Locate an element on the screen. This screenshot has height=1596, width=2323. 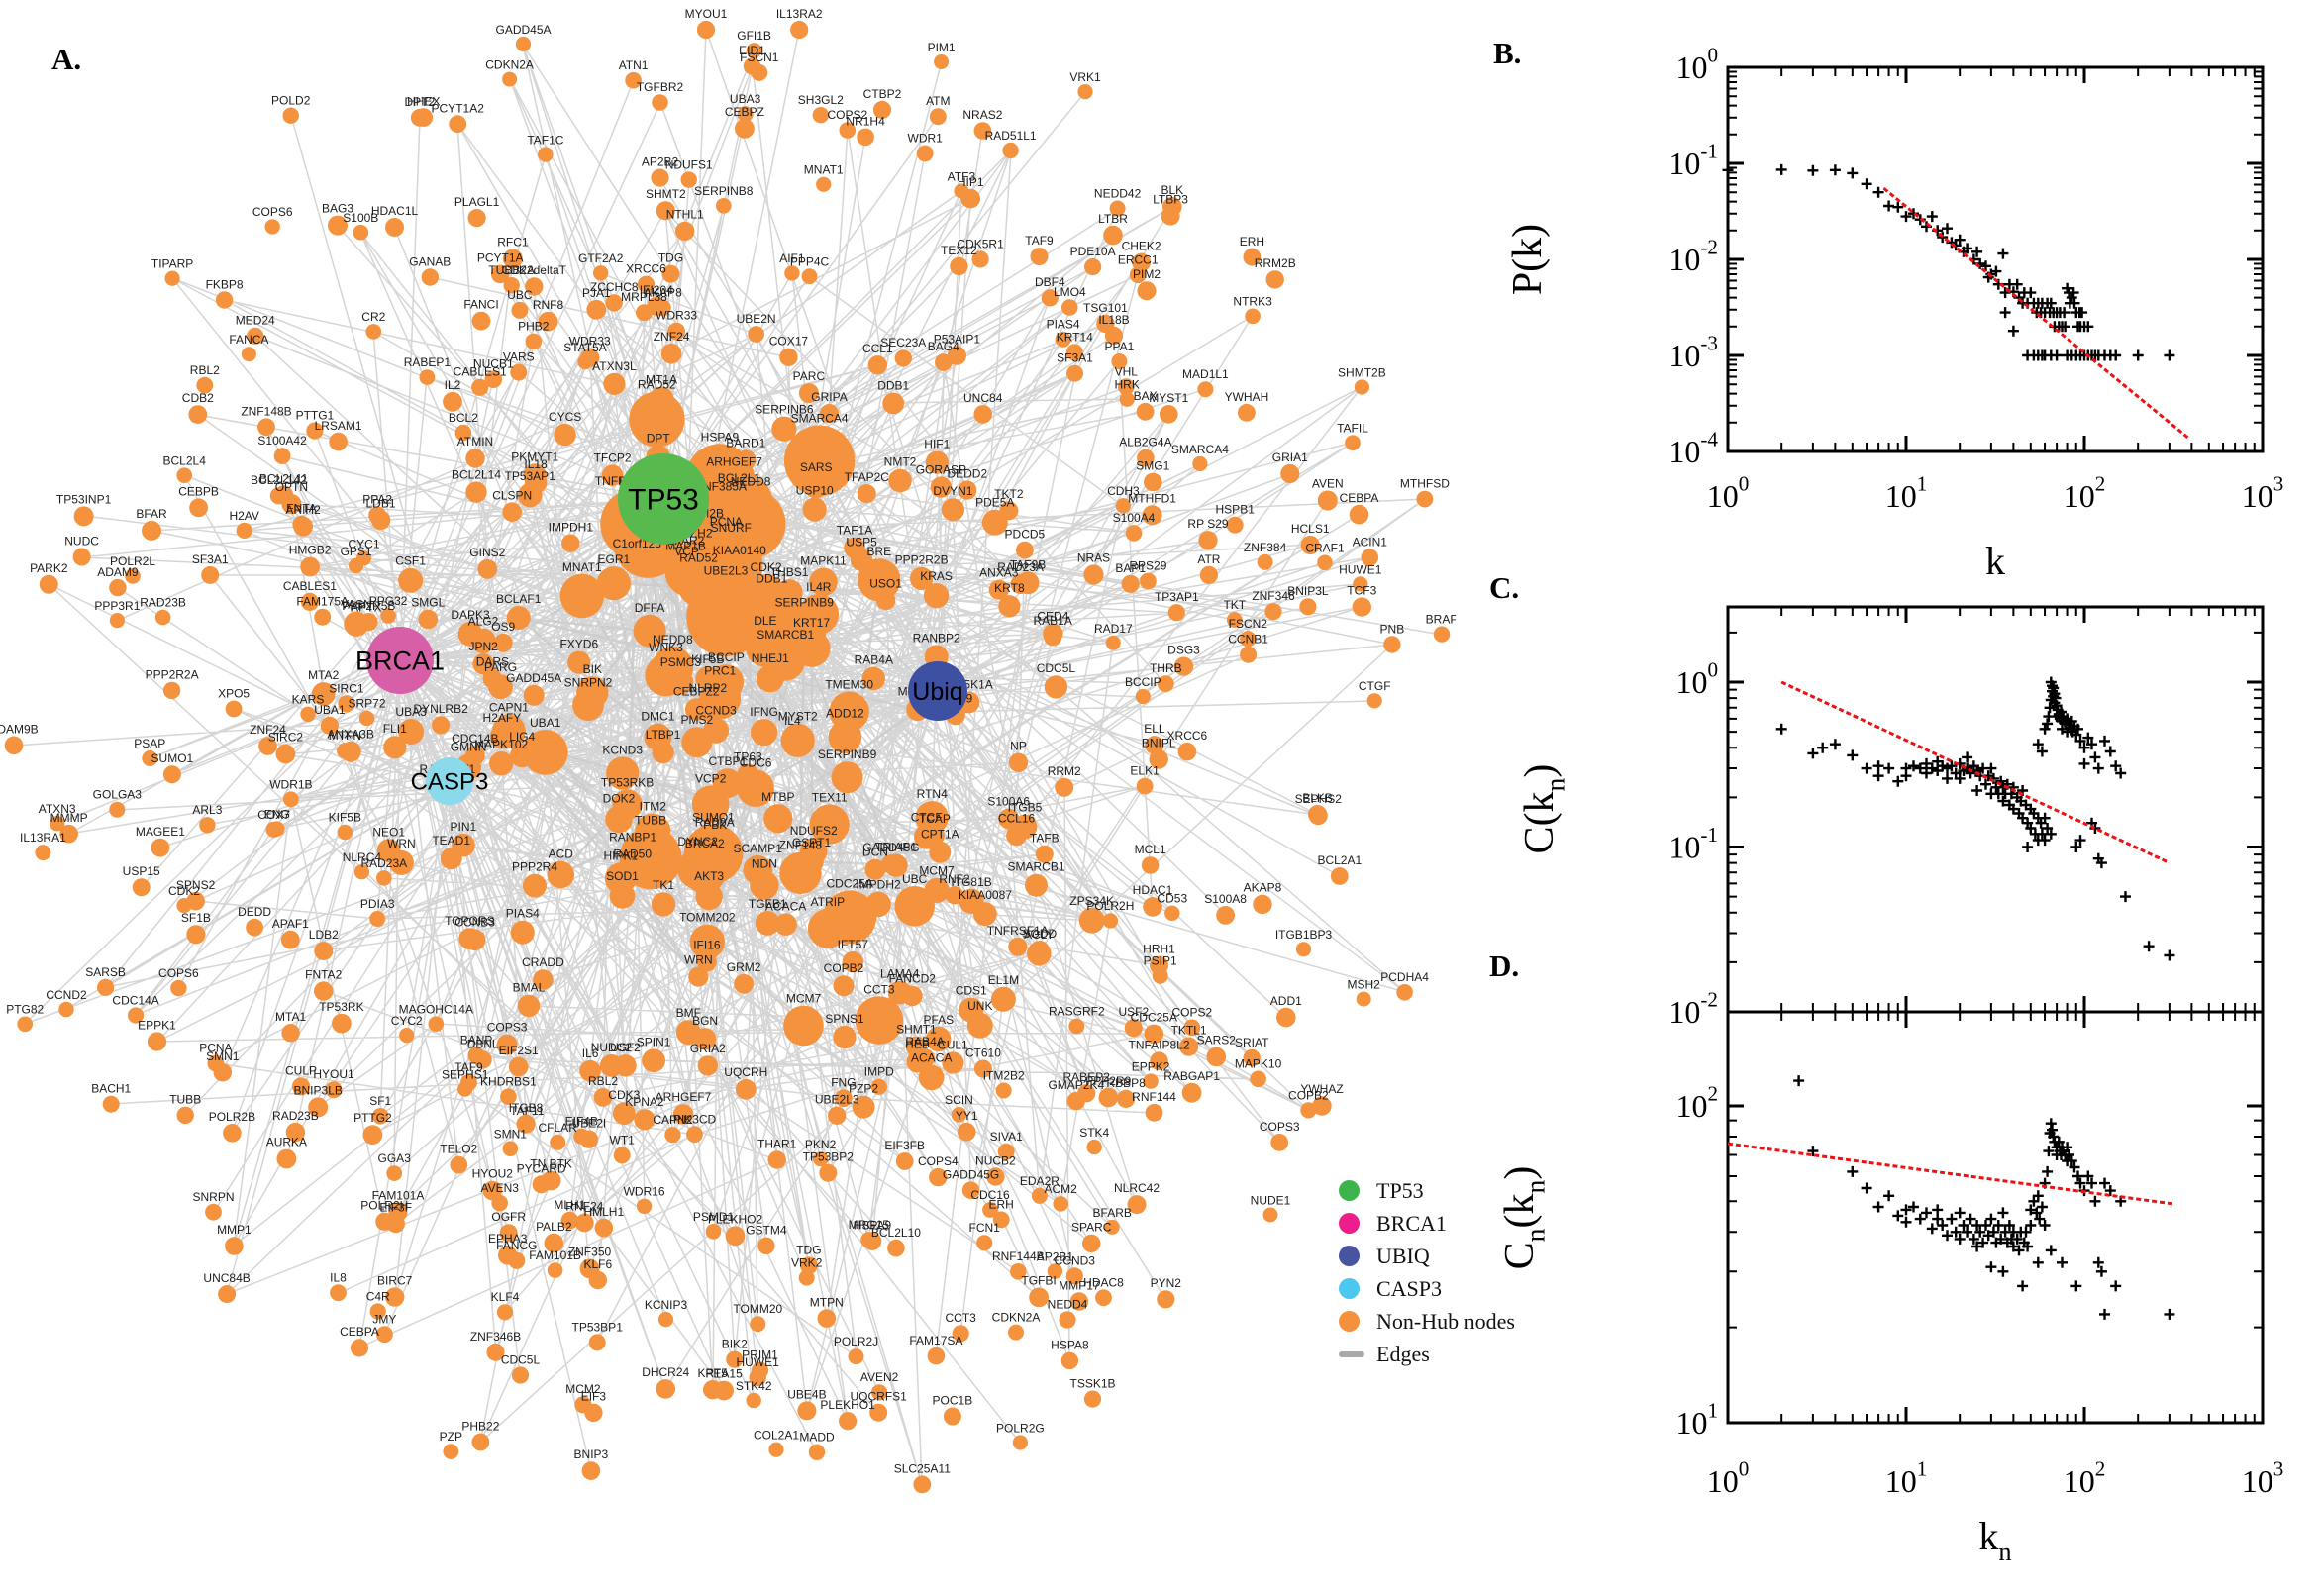
gene-label: JPN2 is located at coordinates (484, 647).